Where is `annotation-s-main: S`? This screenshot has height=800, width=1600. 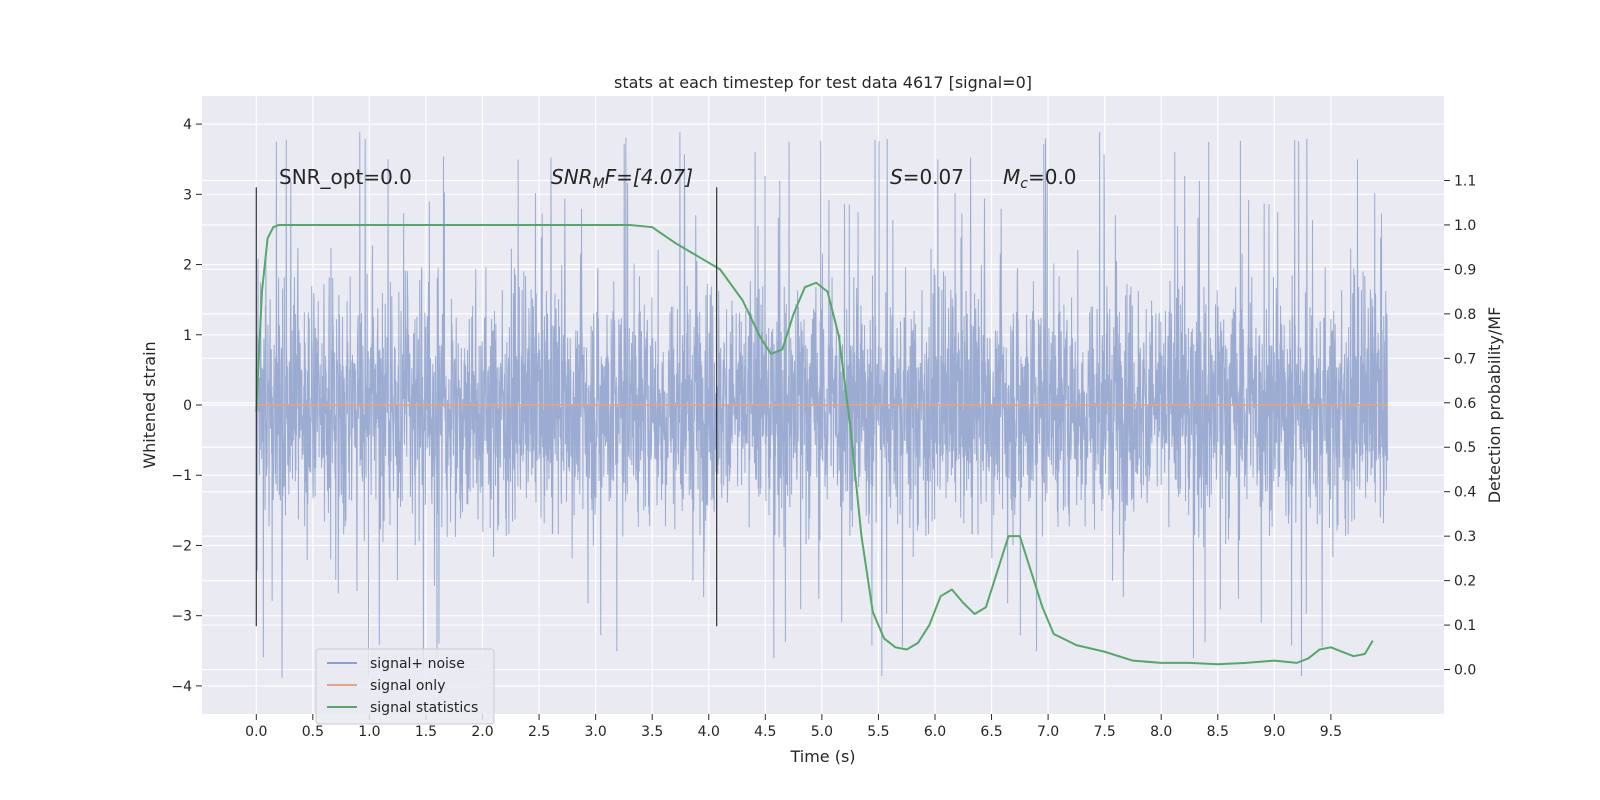
annotation-s-main: S is located at coordinates (896, 177).